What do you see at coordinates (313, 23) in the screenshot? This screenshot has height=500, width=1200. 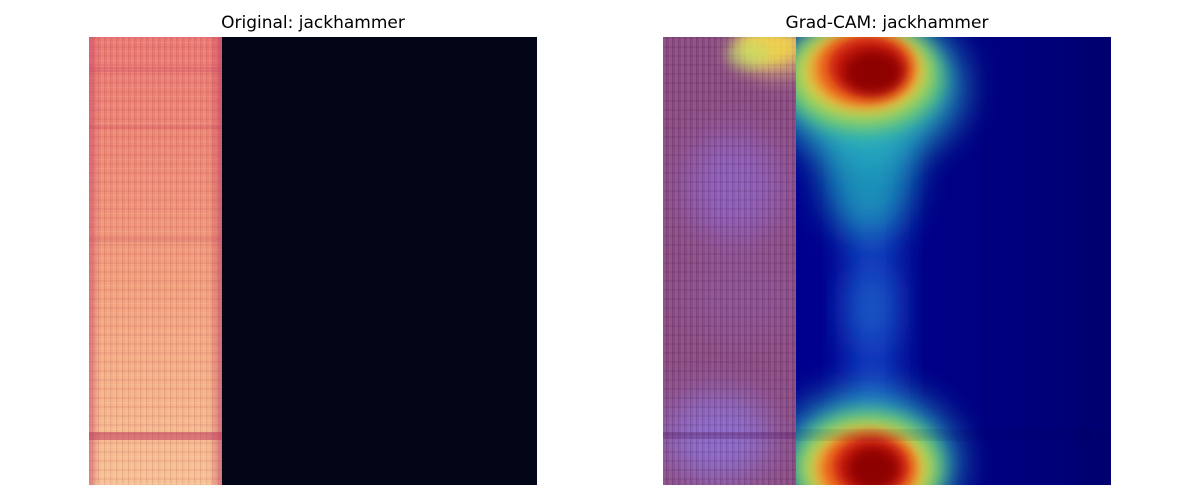 I see `original-title: Original: jackhammer` at bounding box center [313, 23].